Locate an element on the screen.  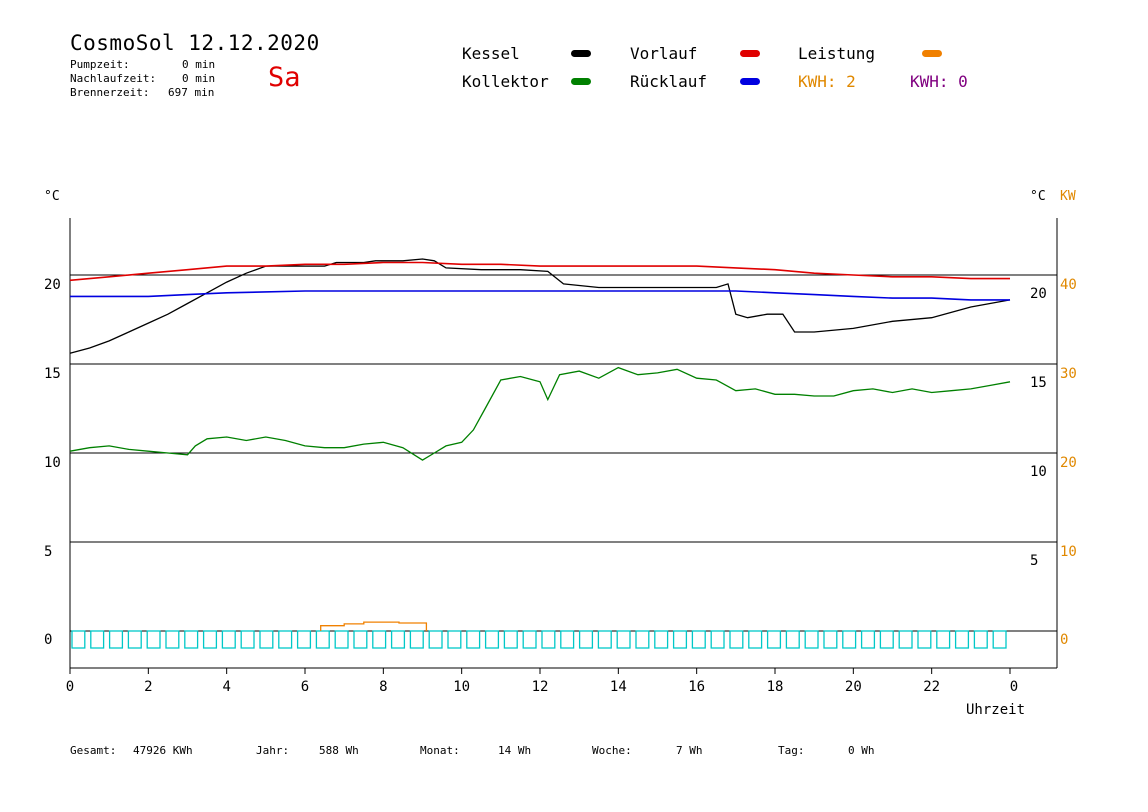
y-tick-label-left: 15 is located at coordinates (52, 374).